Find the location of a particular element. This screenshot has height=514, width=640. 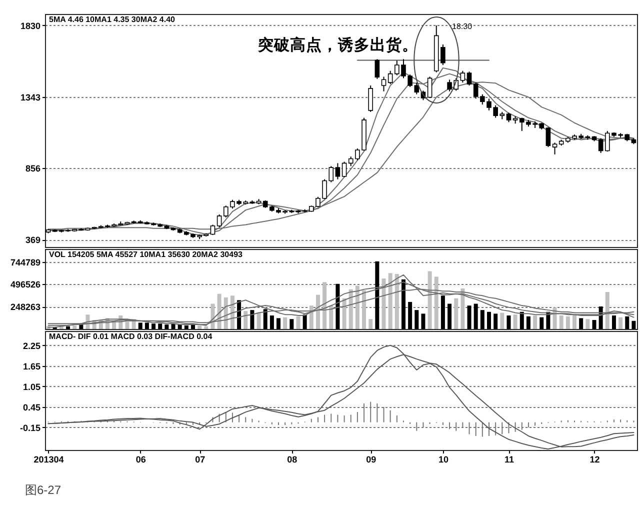

y-tick-label: 1343 is located at coordinates (30, 97).